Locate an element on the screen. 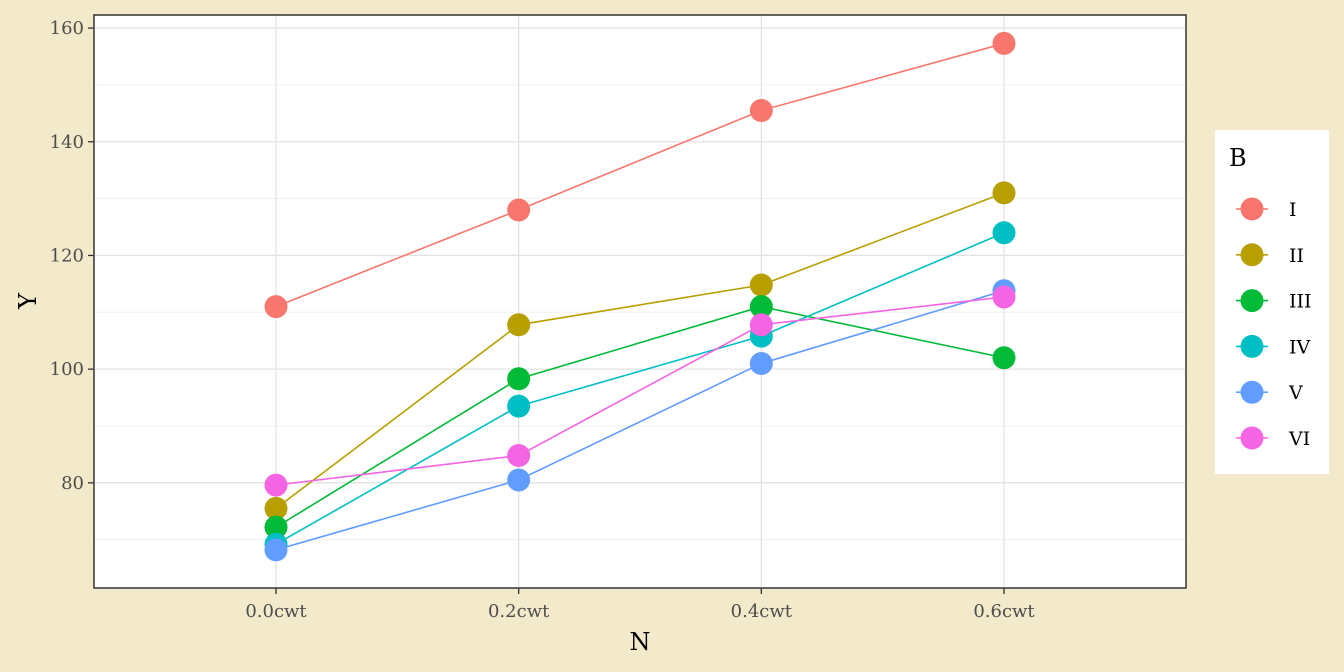 The width and height of the screenshot is (1344, 672). y-tick-label: 160 is located at coordinates (67, 28).